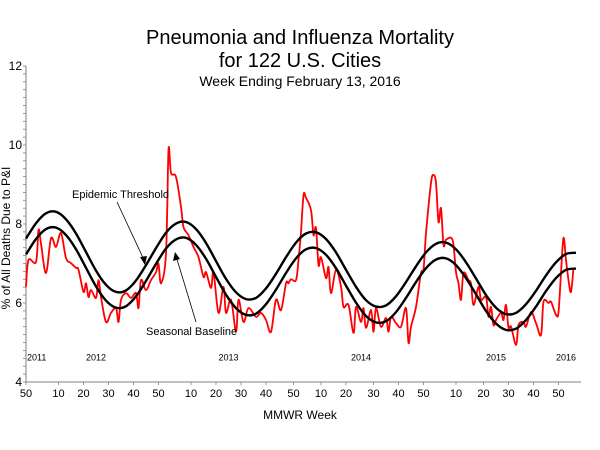  Describe the element at coordinates (154, 263) in the screenshot. I see `annotations: Epidemic Threshold Seasonal Baseline` at that location.